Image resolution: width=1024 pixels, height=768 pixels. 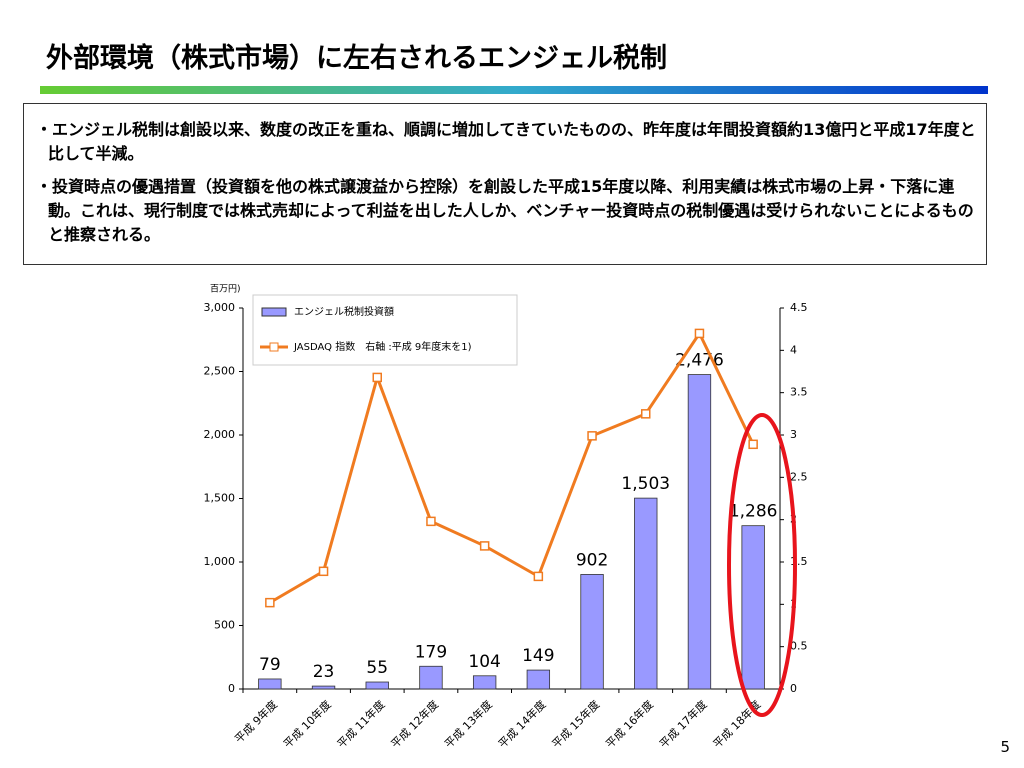 I want to click on y-tick-label: 1,000, so click(x=220, y=561).